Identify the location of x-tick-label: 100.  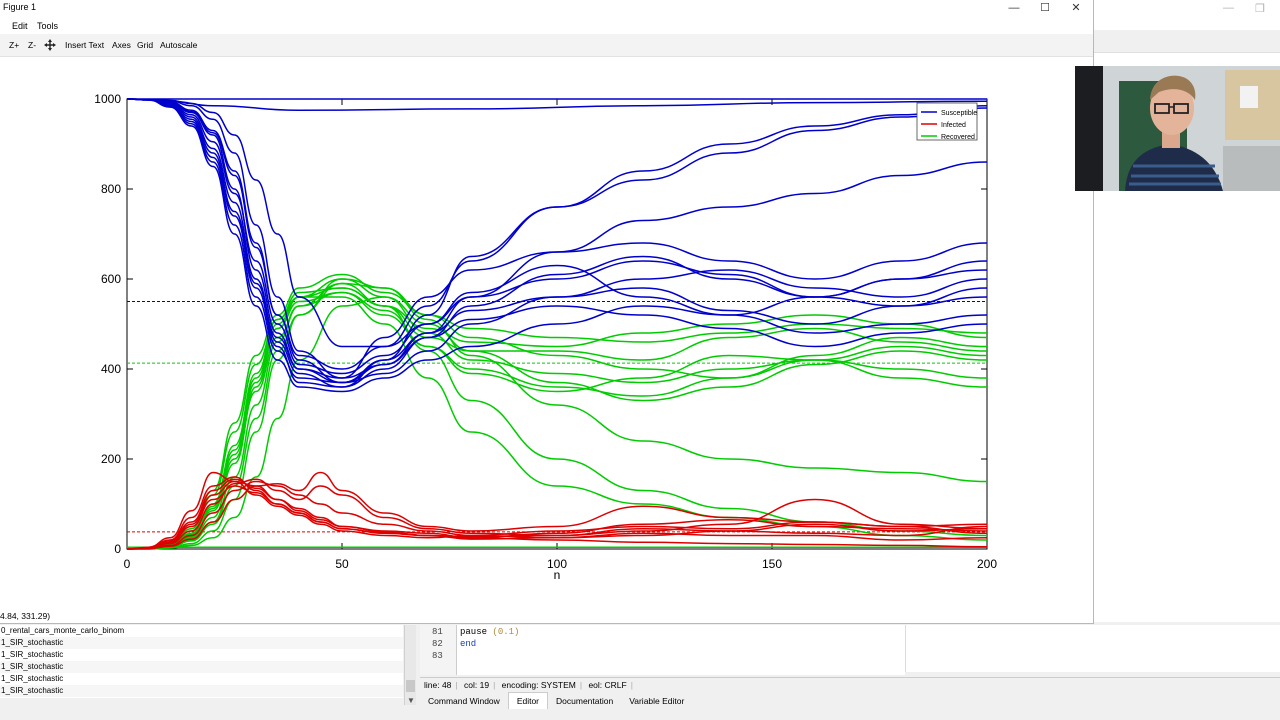
(557, 564).